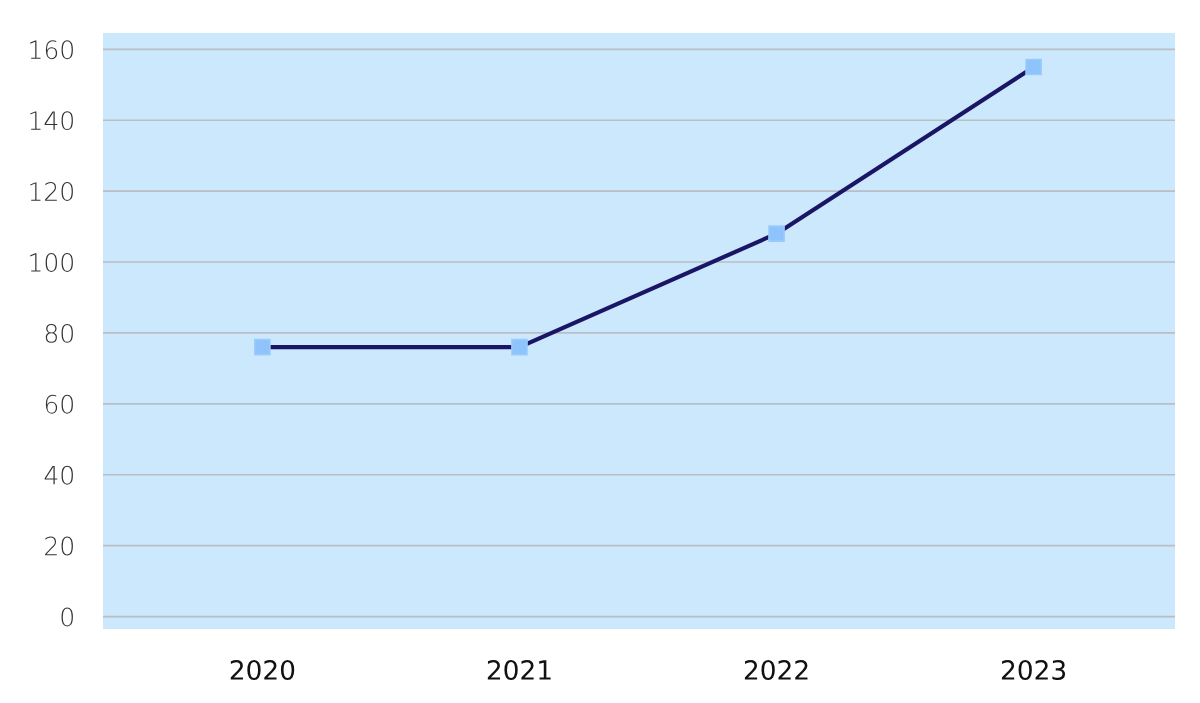  I want to click on x-tick-label: 2023, so click(1033, 670).